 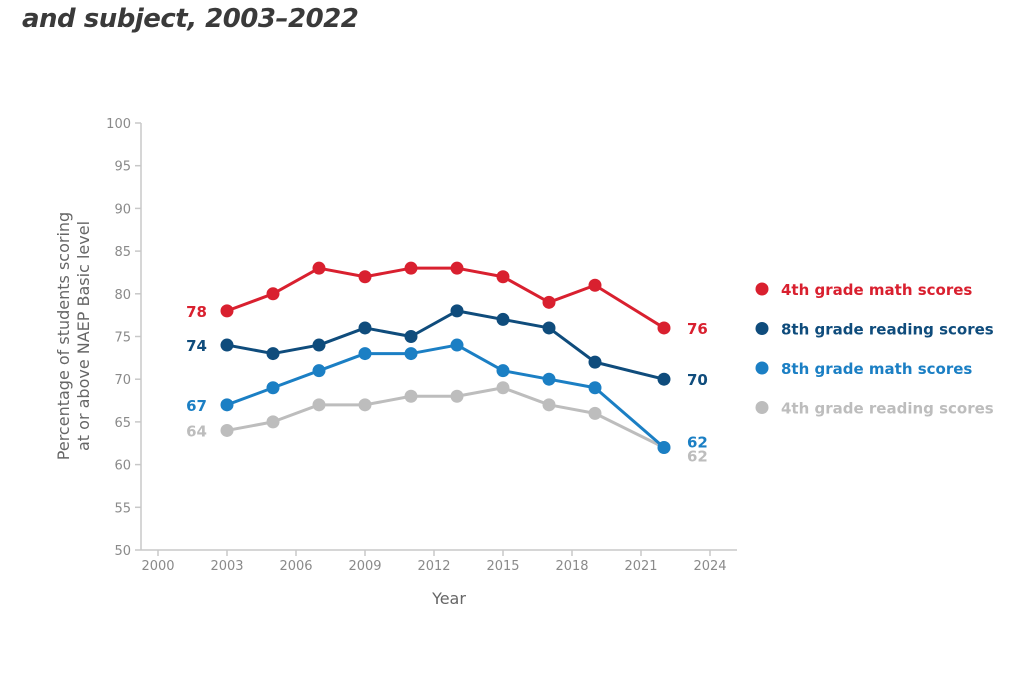 I want to click on start-value-label: 64, so click(x=196, y=431).